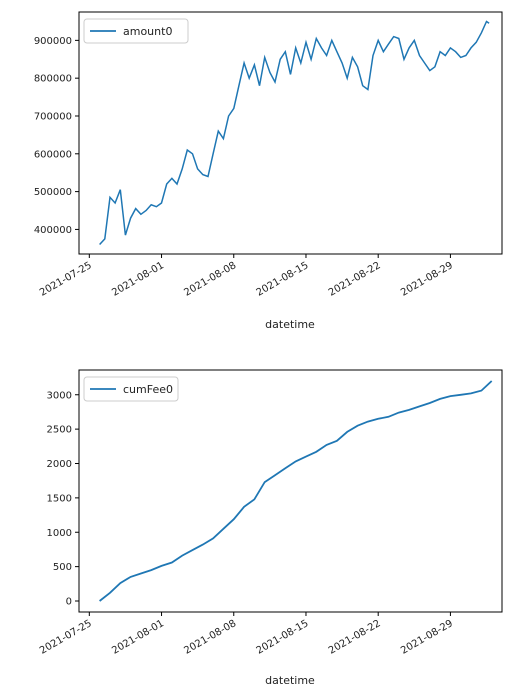  I want to click on legend: amount0, so click(136, 31).